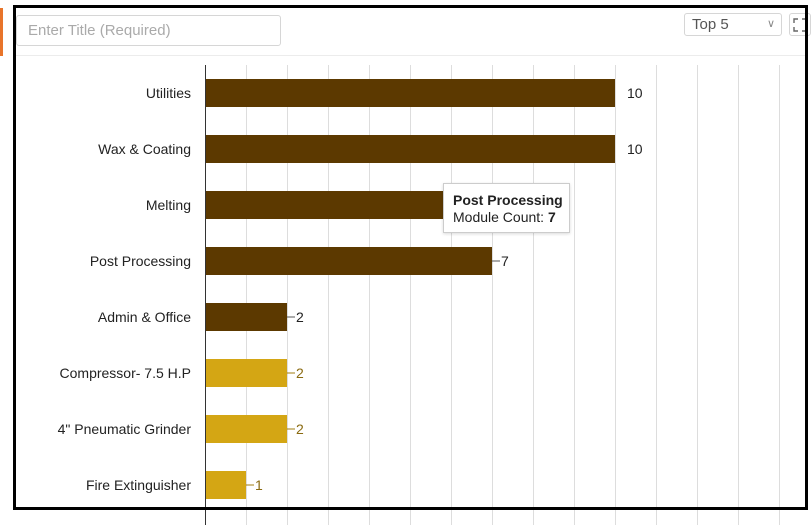 Image resolution: width=812 pixels, height=525 pixels. What do you see at coordinates (125, 429) in the screenshot?
I see `category-label: 4" Pneumatic Grinder` at bounding box center [125, 429].